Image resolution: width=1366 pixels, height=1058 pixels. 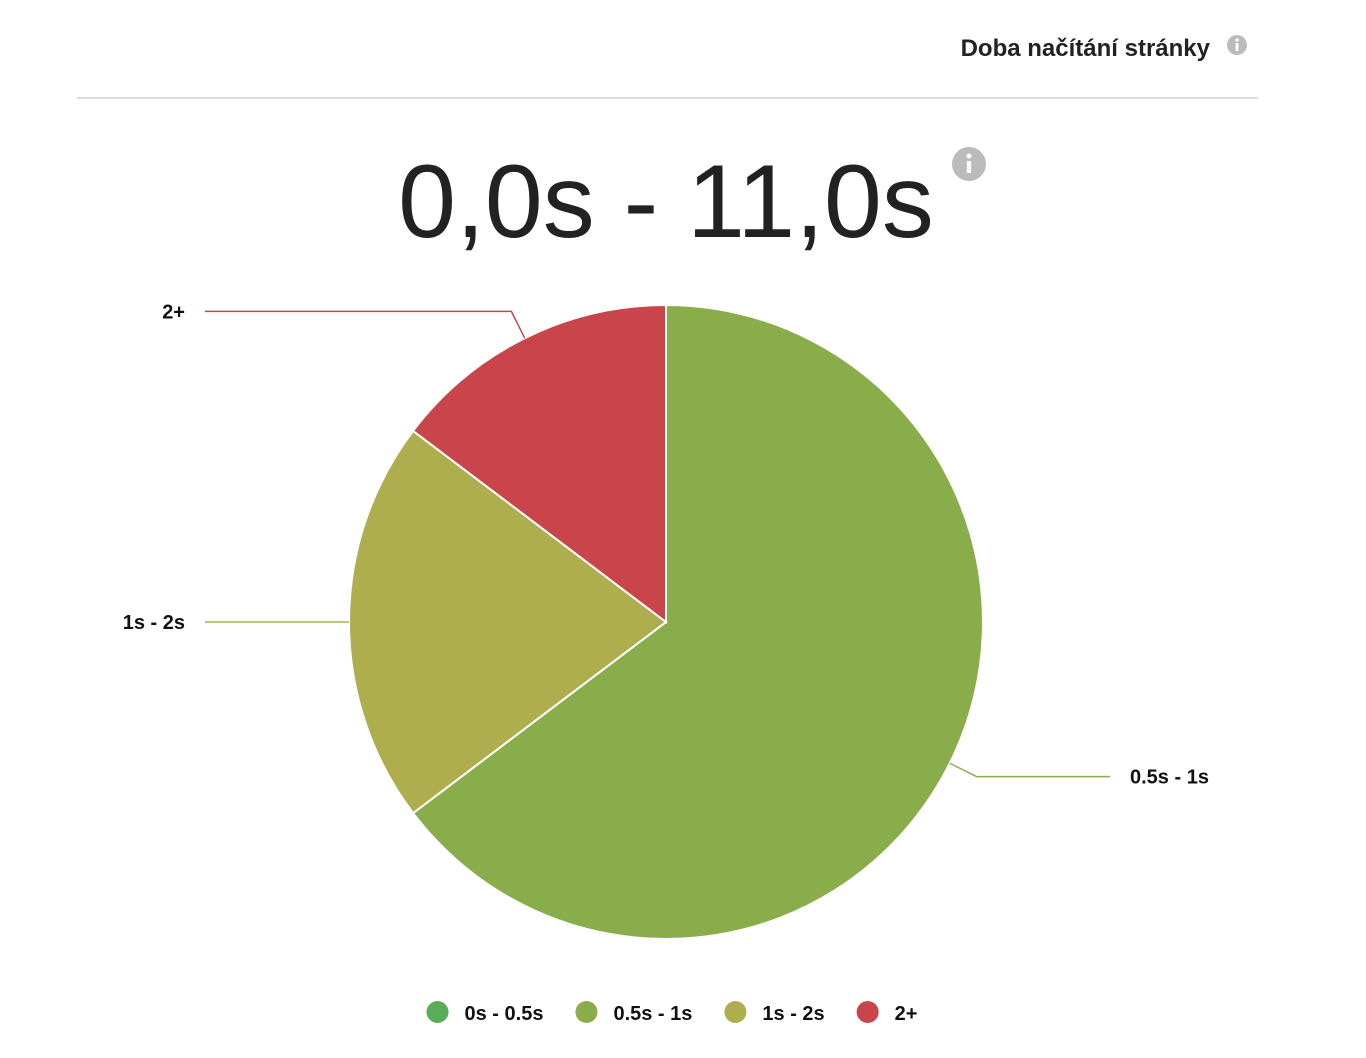 What do you see at coordinates (652, 1014) in the screenshot?
I see `legend-label: 0.5s - 1s` at bounding box center [652, 1014].